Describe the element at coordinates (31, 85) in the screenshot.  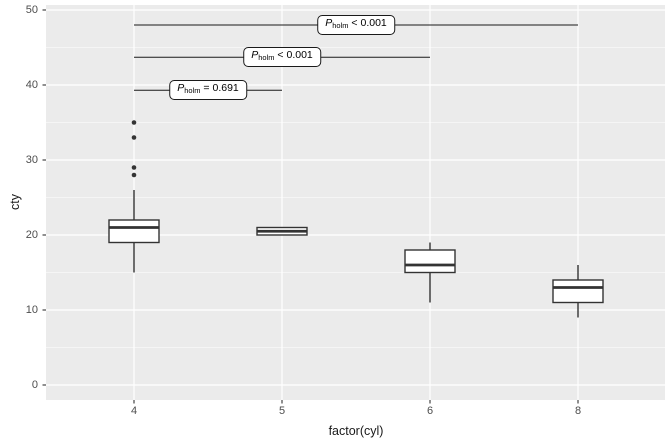
I see `y-tick-label: 40` at that location.